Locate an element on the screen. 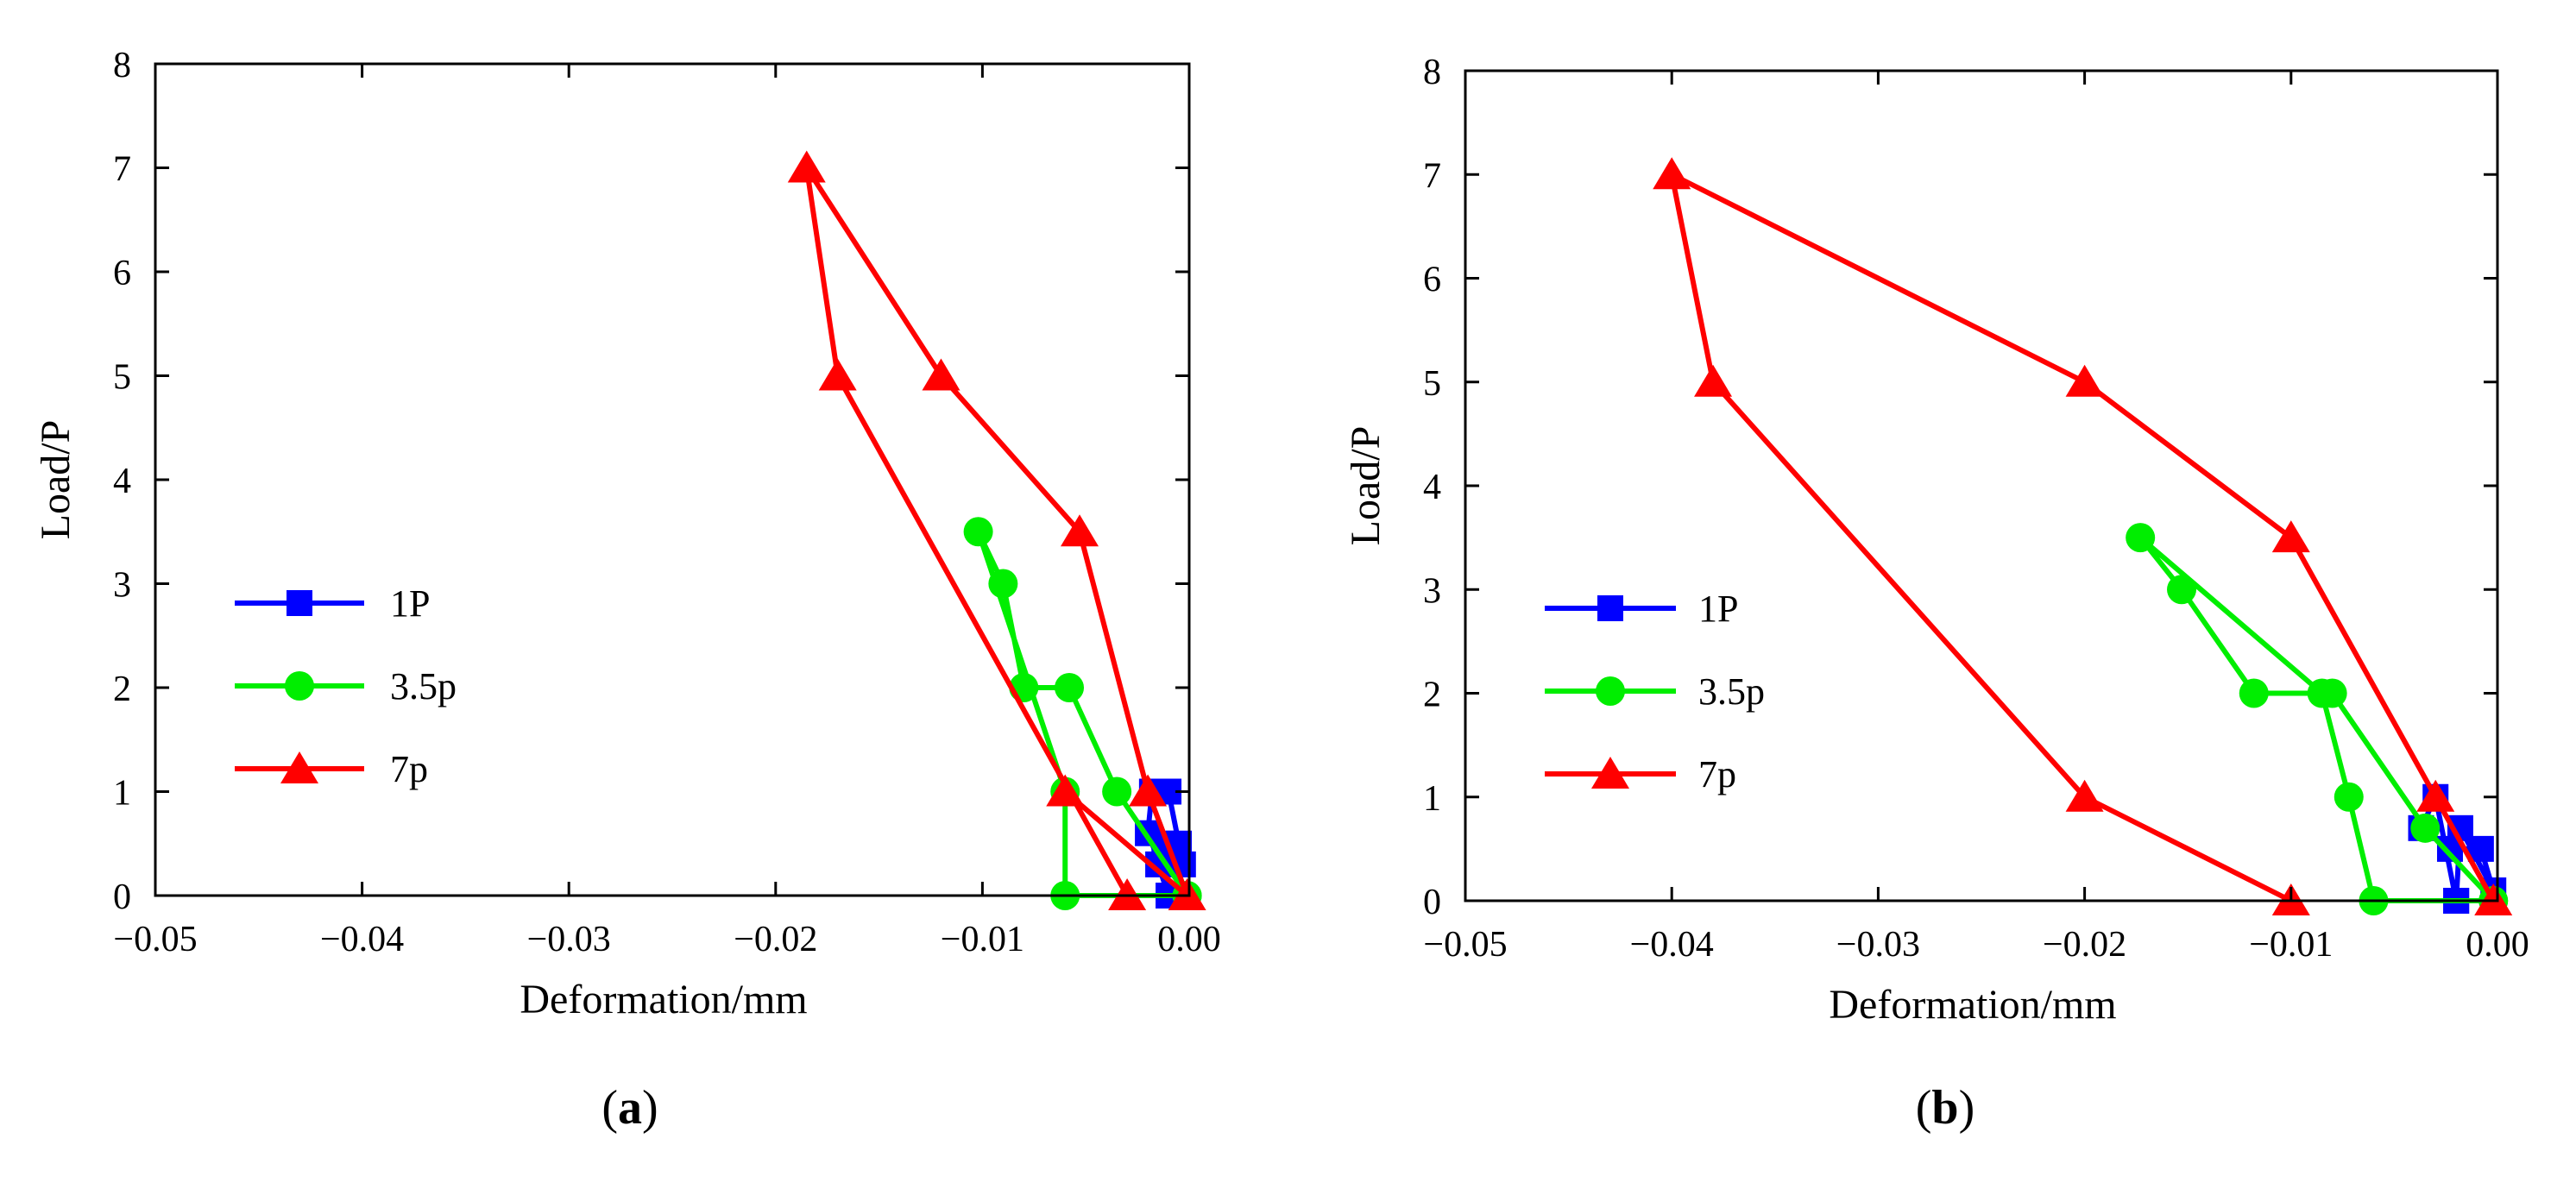 The width and height of the screenshot is (2576, 1201). panel-label: (b) is located at coordinates (1946, 1108).